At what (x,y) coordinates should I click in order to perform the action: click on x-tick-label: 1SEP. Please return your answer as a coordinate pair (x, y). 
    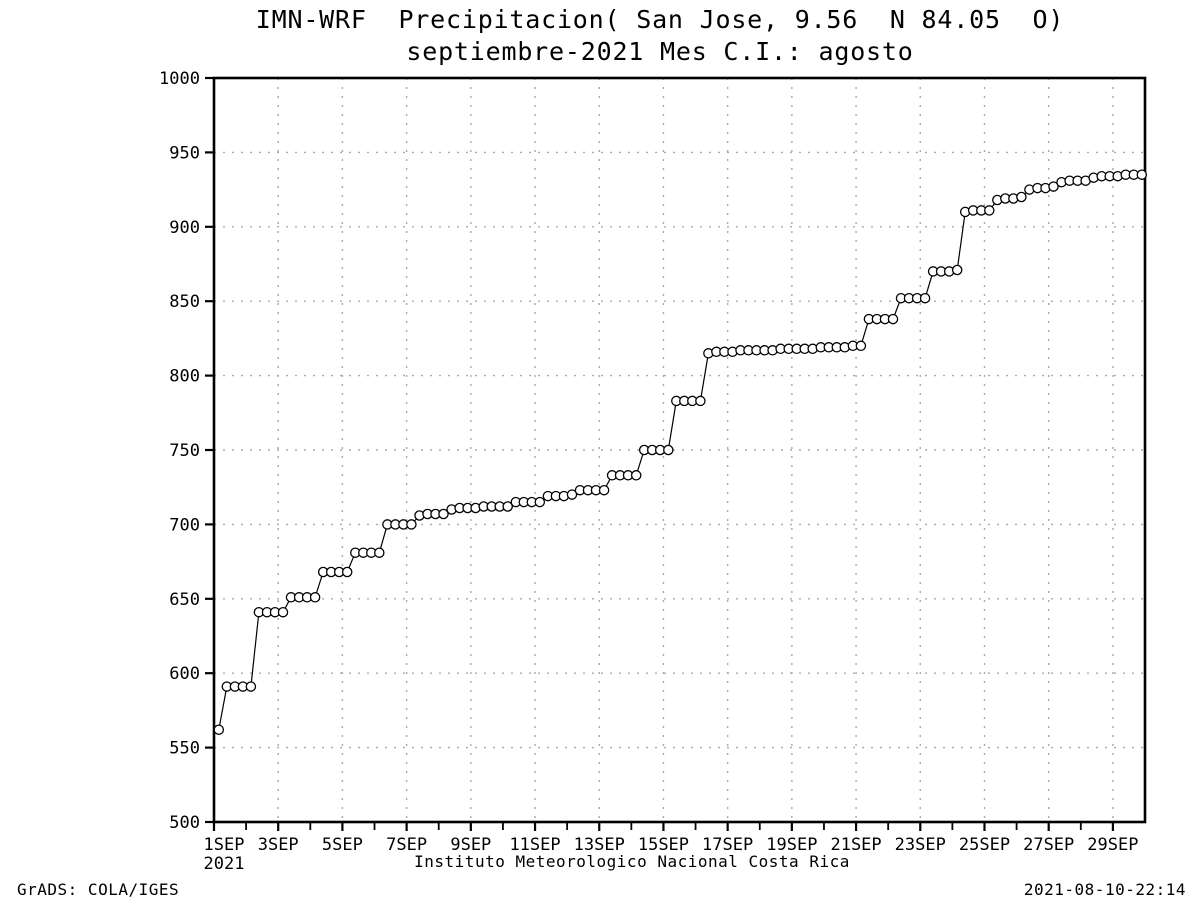
    Looking at the image, I should click on (224, 845).